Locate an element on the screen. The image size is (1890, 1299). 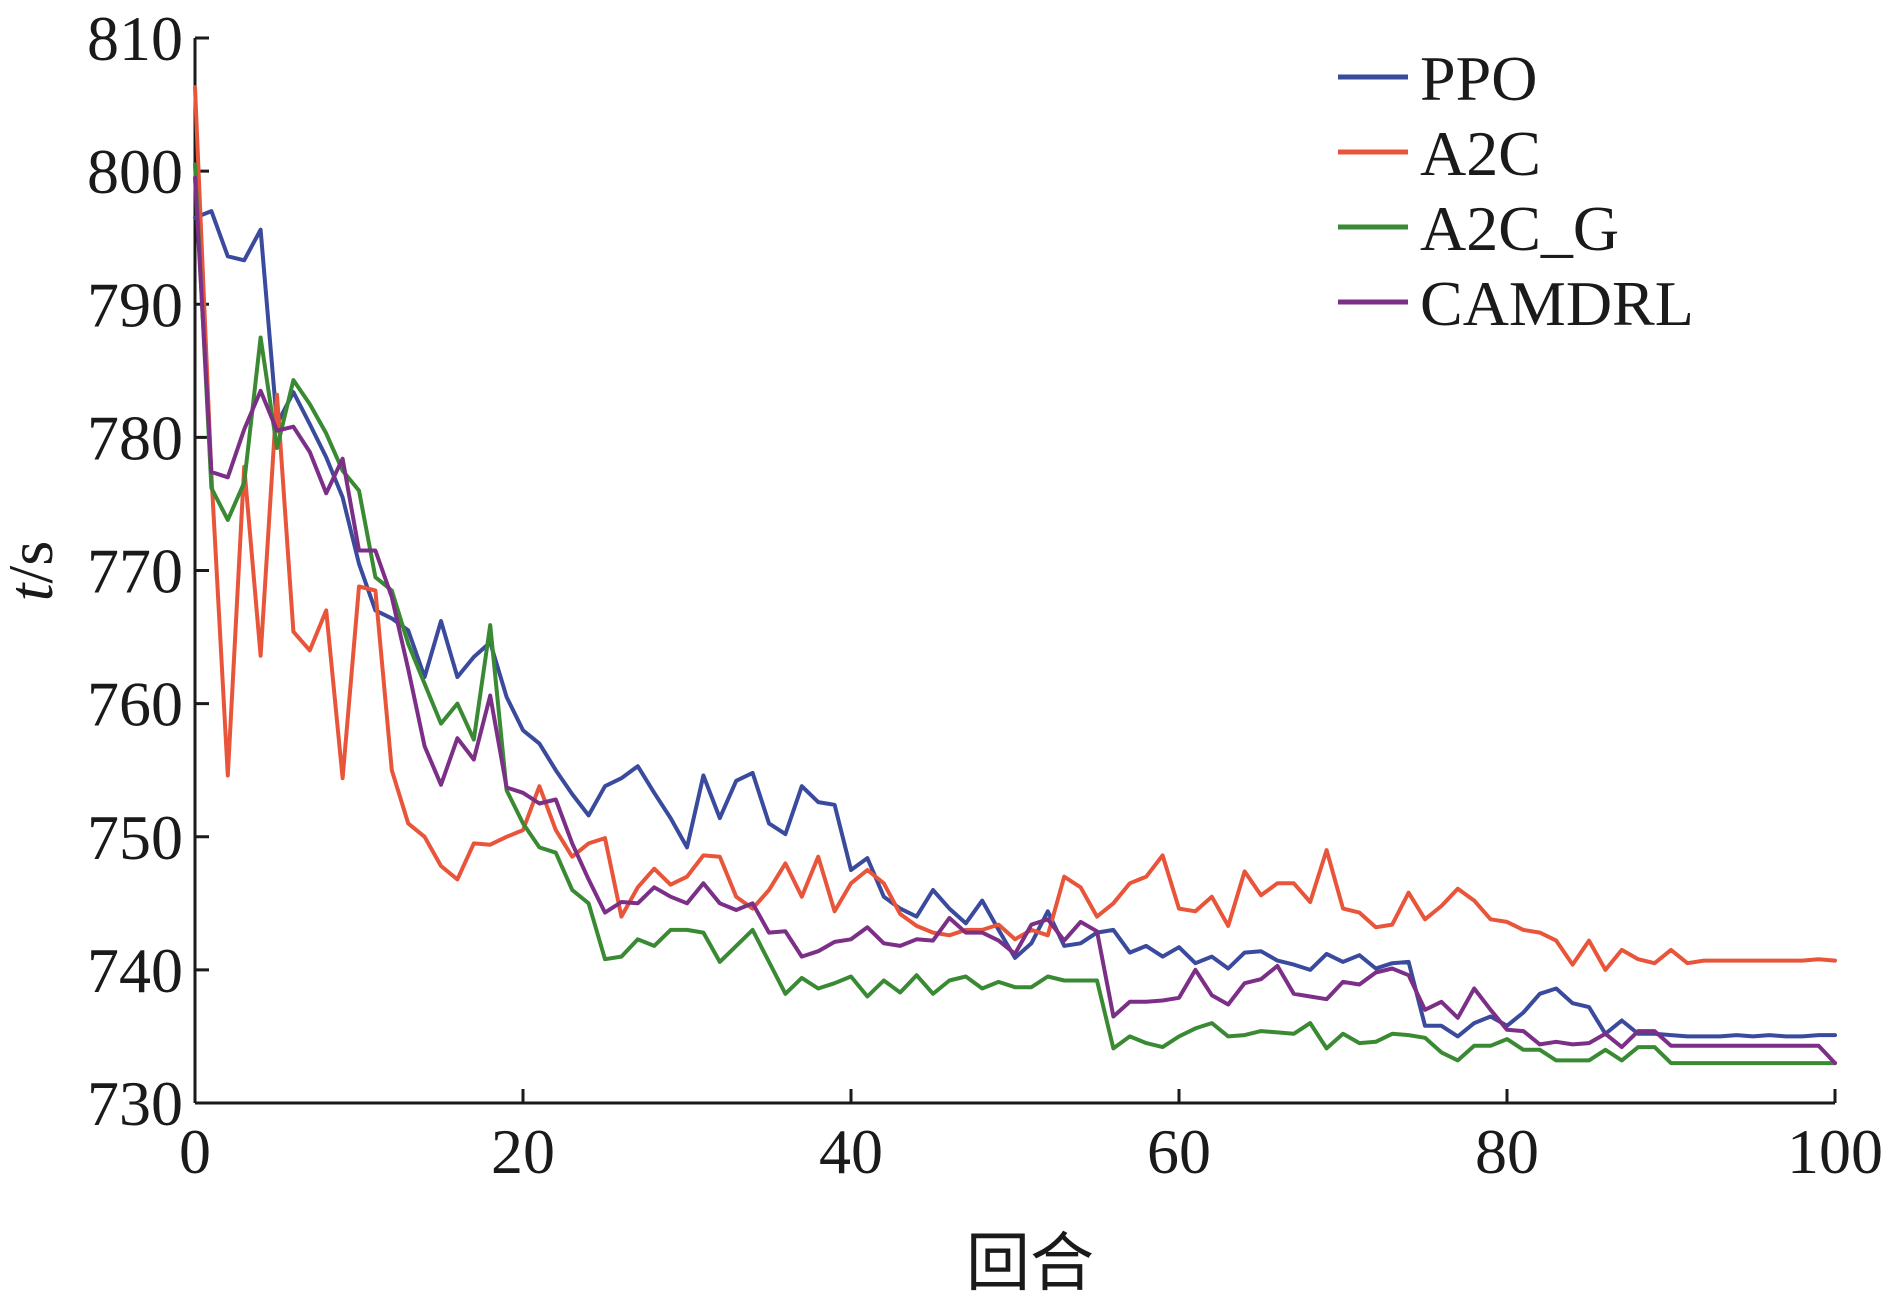
x-tick-label: 20 is located at coordinates (523, 1151).